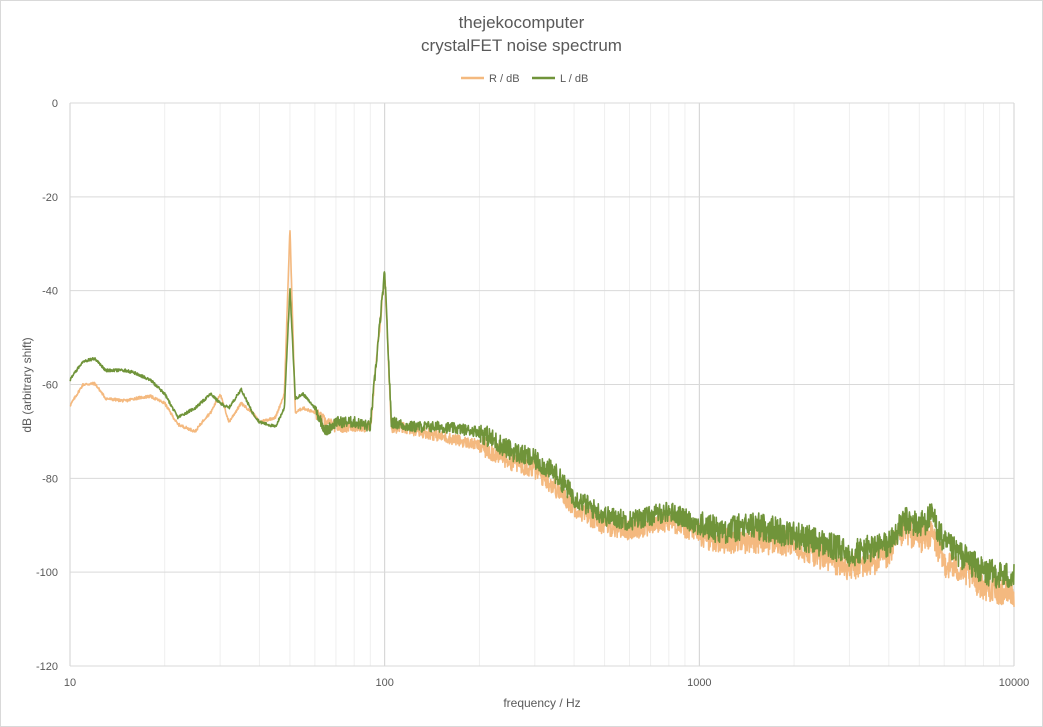  Describe the element at coordinates (50, 292) in the screenshot. I see `y-tick-label: -40` at that location.